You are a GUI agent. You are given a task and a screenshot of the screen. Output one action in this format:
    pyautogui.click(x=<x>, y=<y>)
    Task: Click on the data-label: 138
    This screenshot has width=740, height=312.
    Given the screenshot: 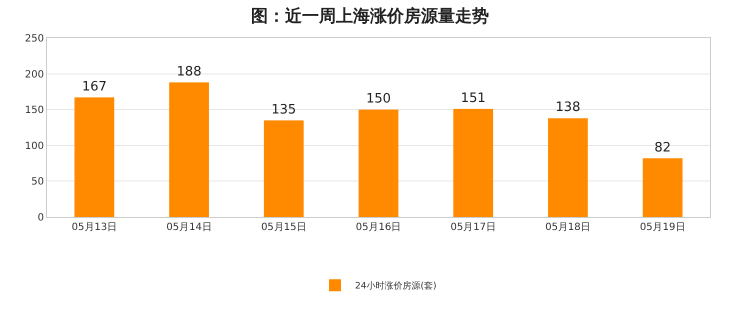 What is the action you would take?
    pyautogui.click(x=568, y=108)
    